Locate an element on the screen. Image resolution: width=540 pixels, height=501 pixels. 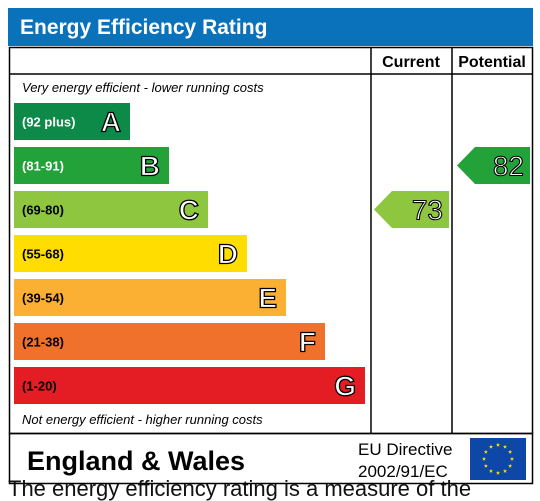
current-rating-arrow is located at coordinates (411, 209).